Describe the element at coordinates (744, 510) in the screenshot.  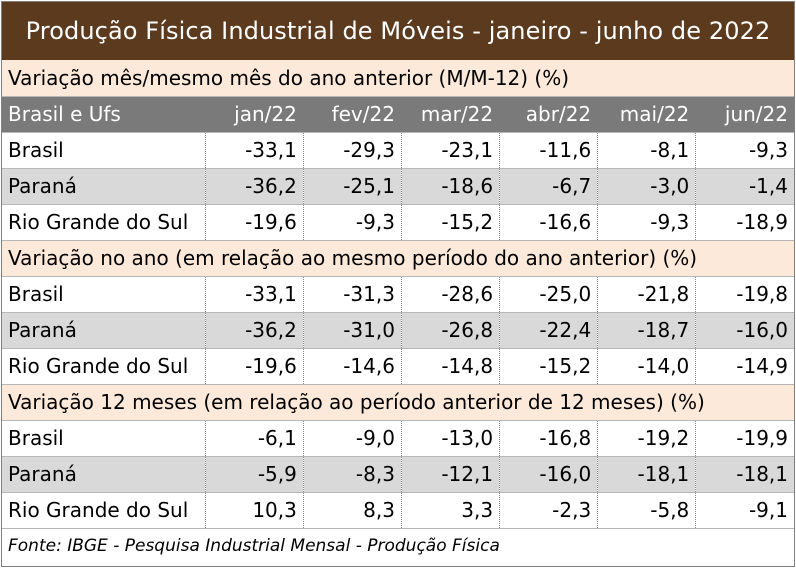
I see `cell: -9,1` at that location.